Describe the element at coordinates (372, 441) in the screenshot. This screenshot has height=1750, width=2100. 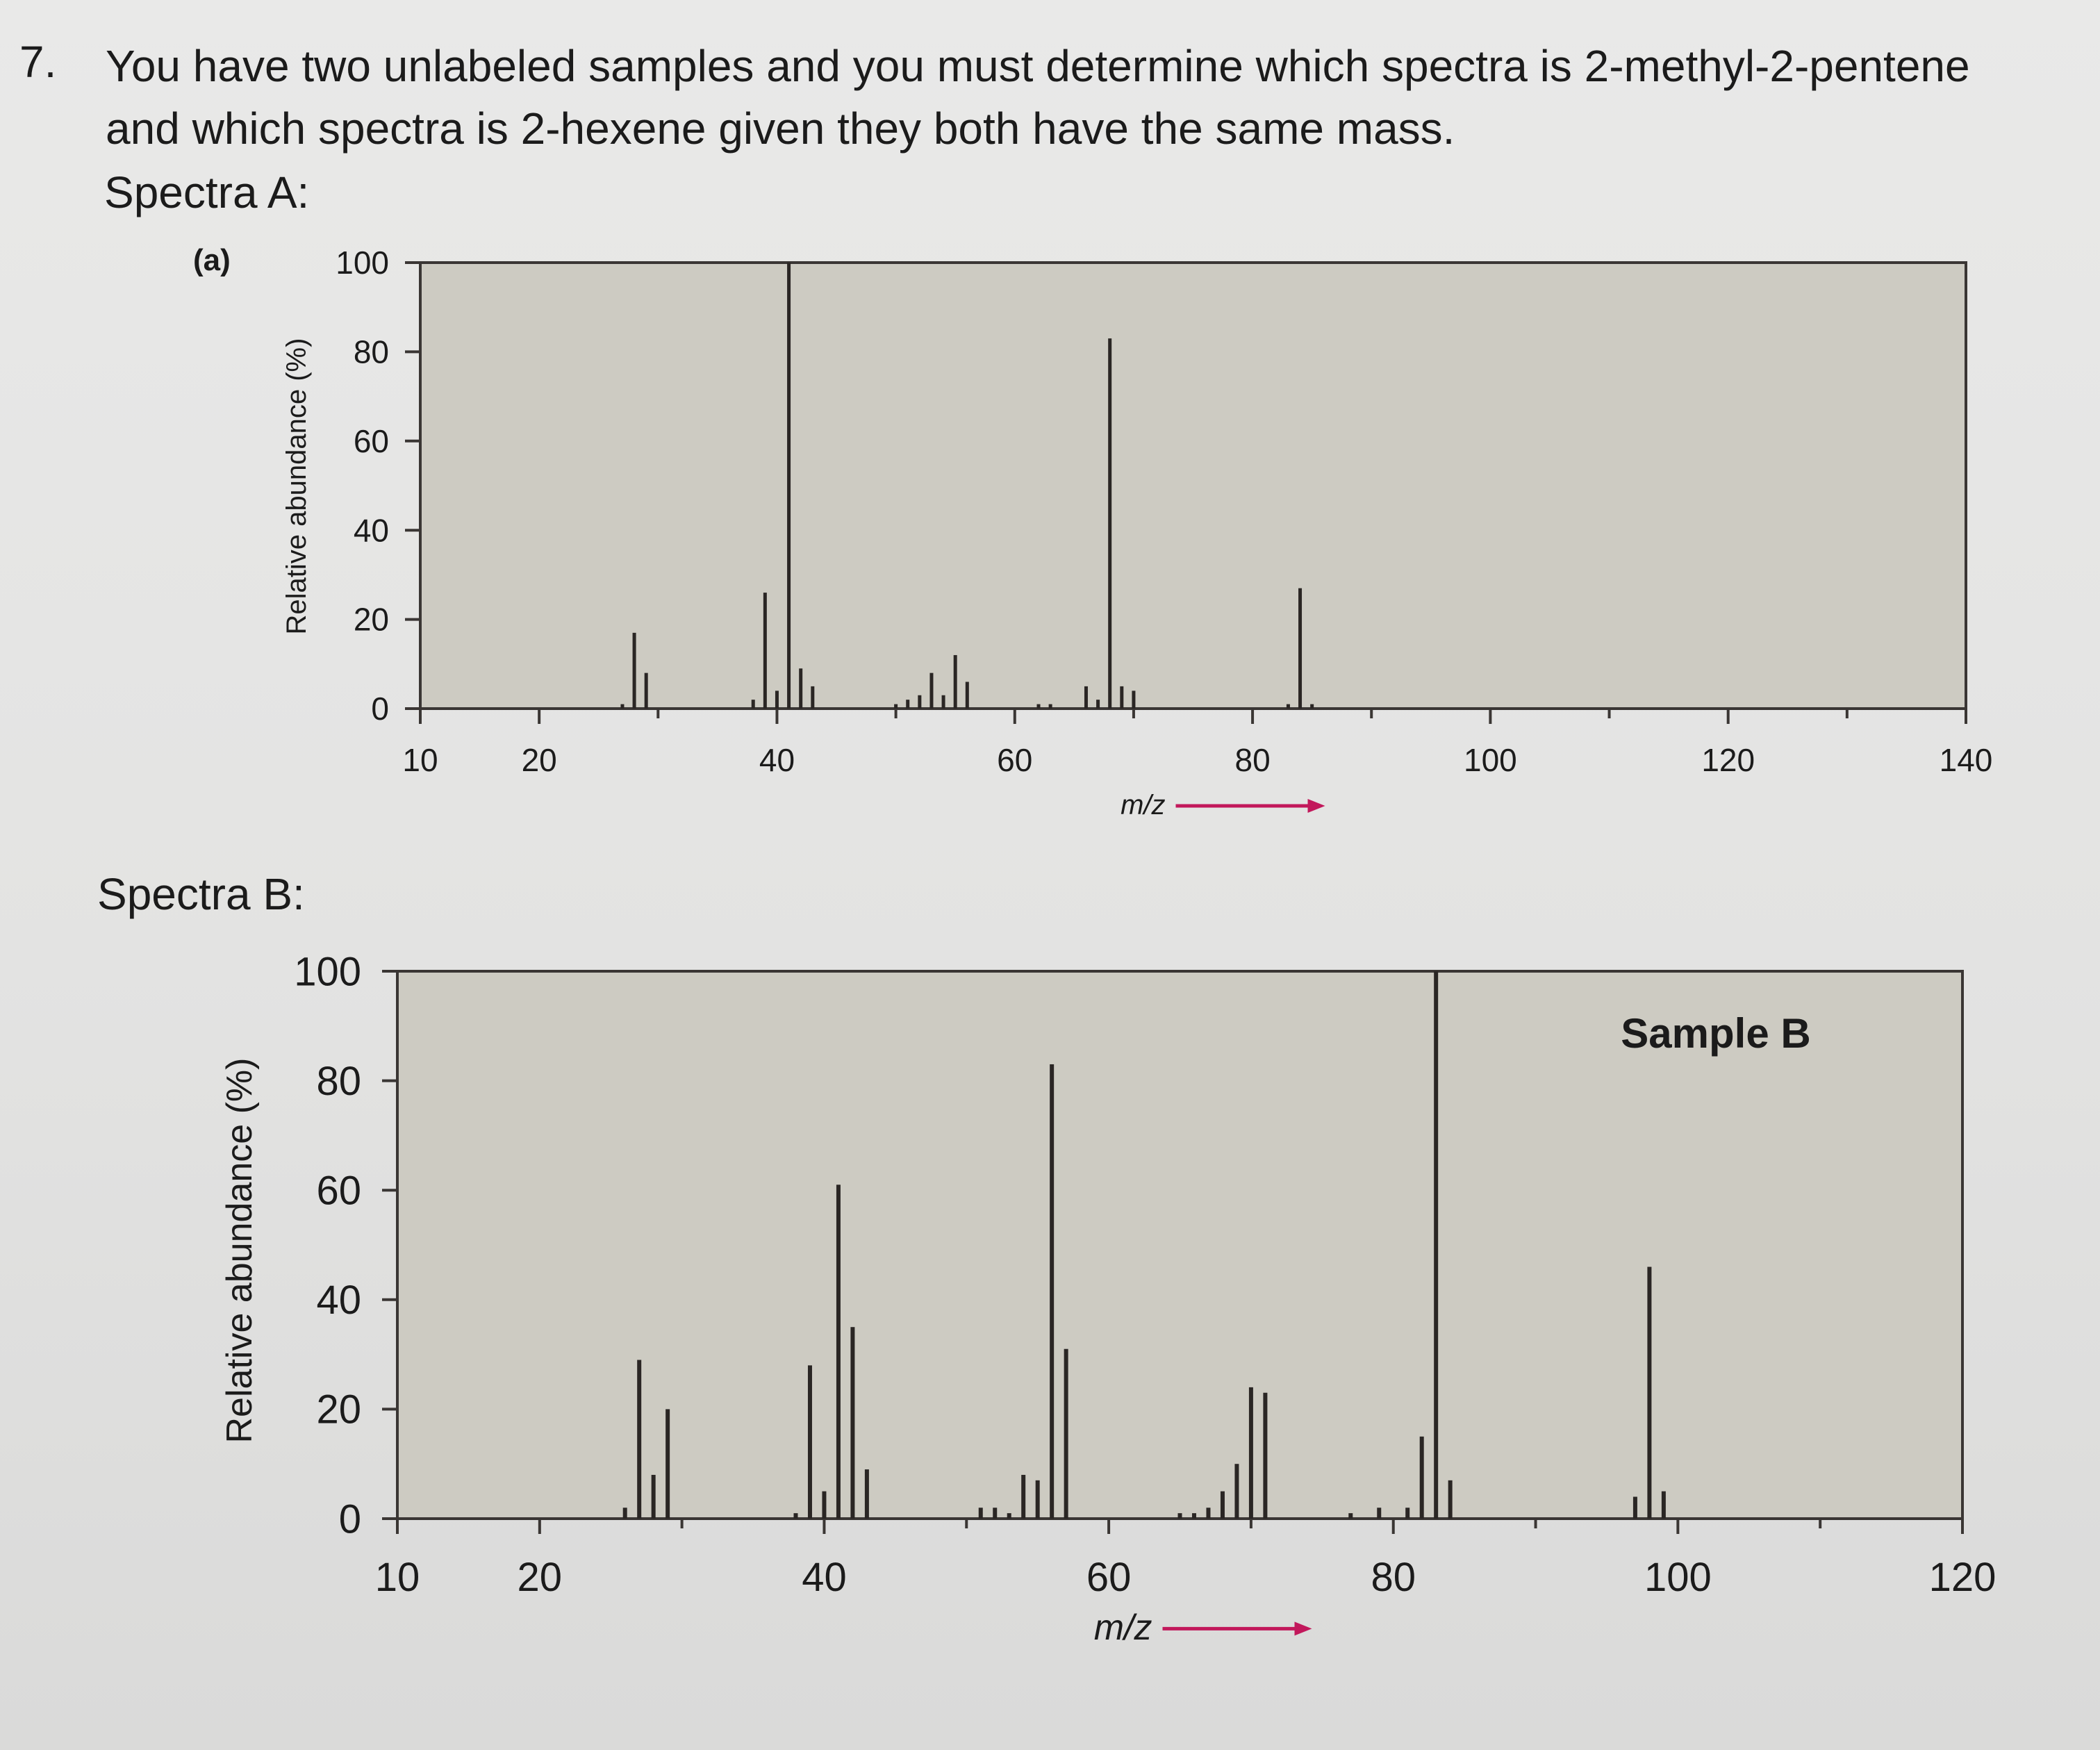
I see `y-tick-label-a: 60` at that location.